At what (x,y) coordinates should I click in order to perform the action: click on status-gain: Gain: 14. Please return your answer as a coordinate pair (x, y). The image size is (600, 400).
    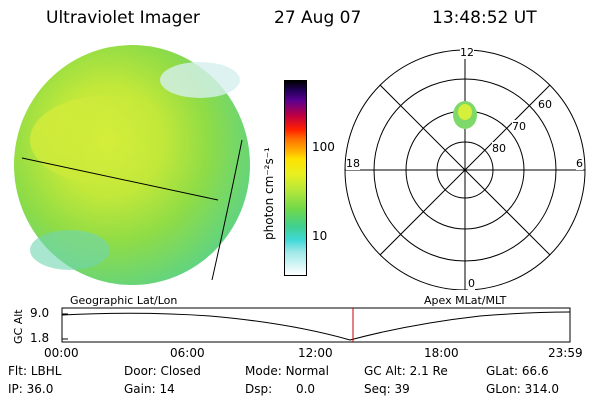
    Looking at the image, I should click on (149, 389).